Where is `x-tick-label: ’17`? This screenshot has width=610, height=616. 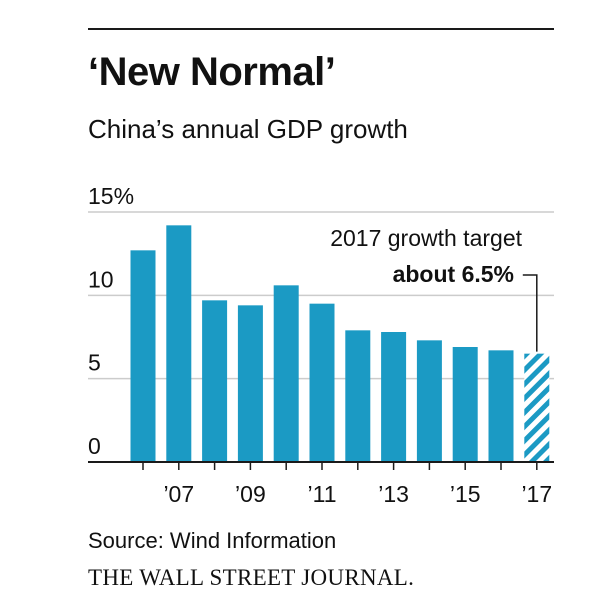 x-tick-label: ’17 is located at coordinates (536, 494).